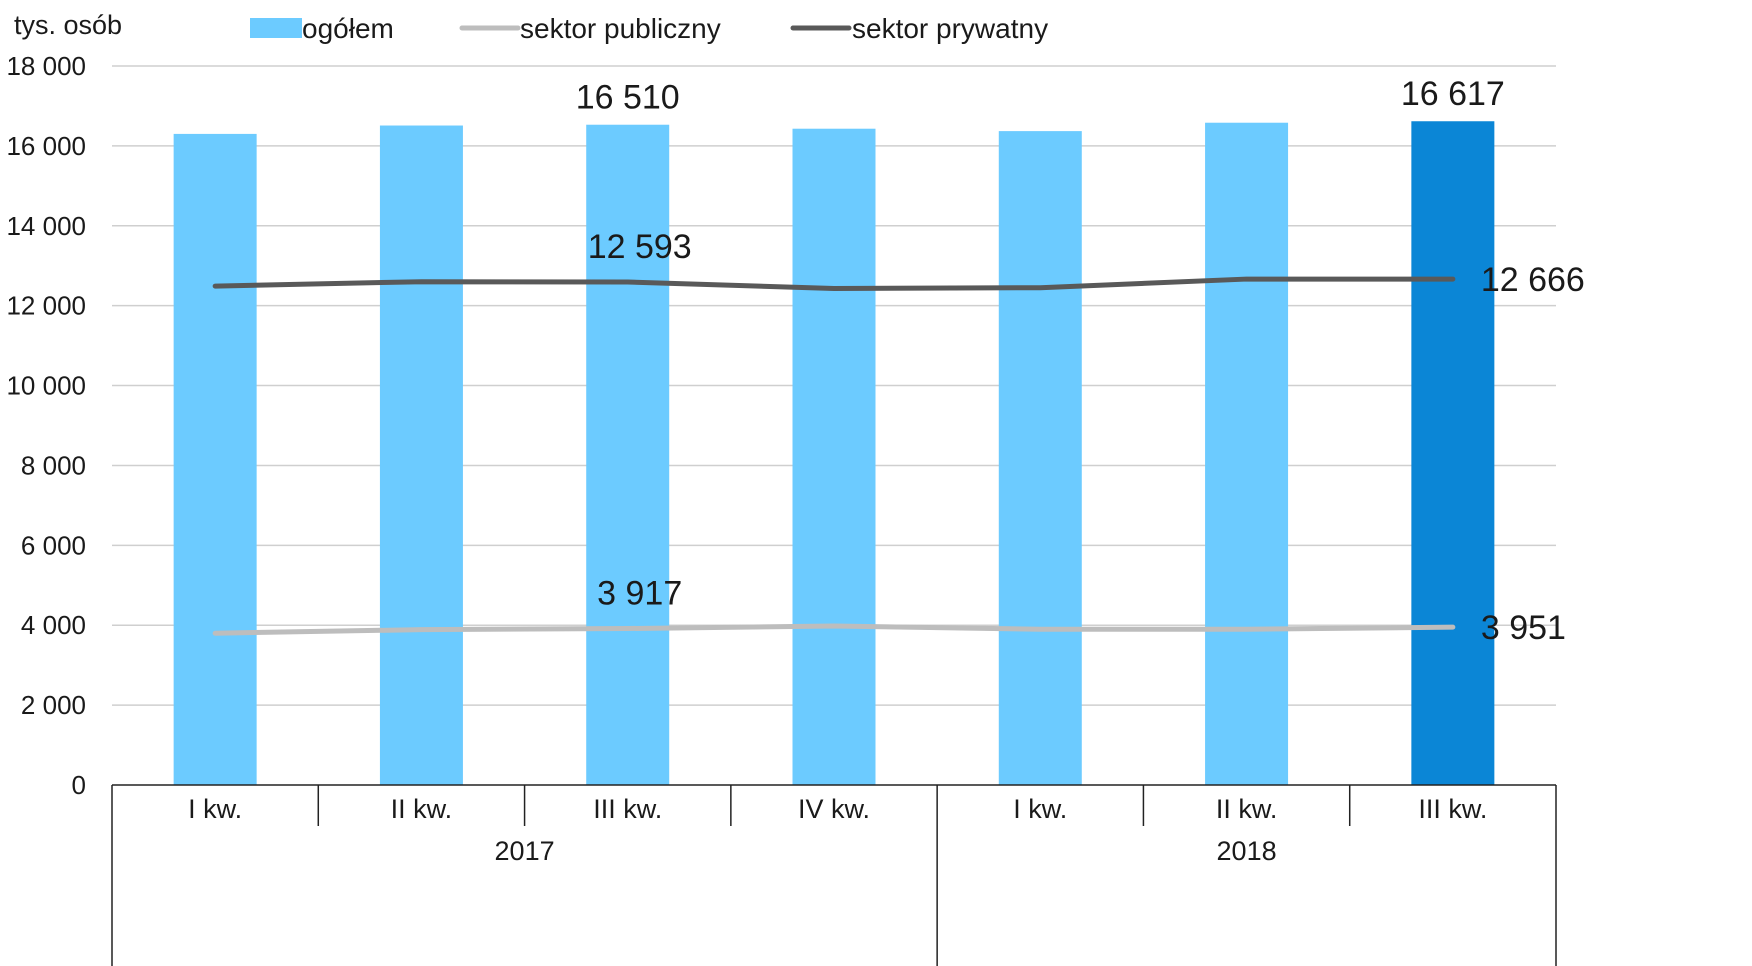  Describe the element at coordinates (525, 851) in the screenshot. I see `x-group-label: 2017` at that location.